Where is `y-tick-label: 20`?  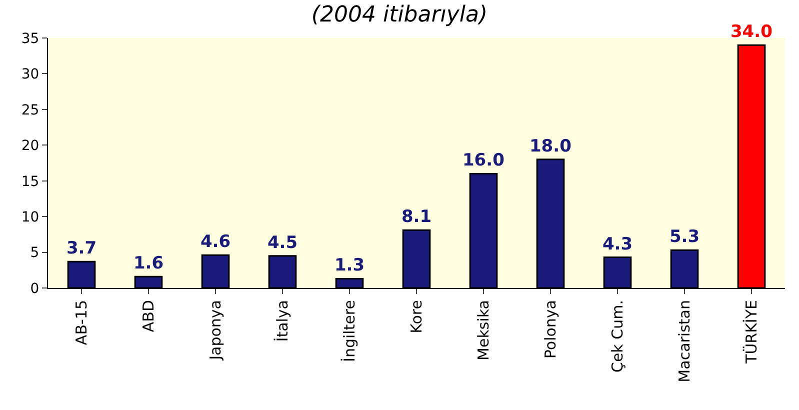 y-tick-label: 20 is located at coordinates (30, 146).